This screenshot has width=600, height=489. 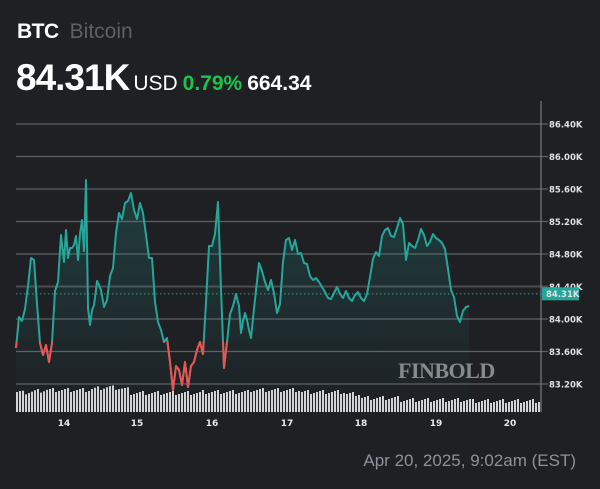 I want to click on timestamp: Apr 20, 2025, 9:02am (EST), so click(x=469, y=460).